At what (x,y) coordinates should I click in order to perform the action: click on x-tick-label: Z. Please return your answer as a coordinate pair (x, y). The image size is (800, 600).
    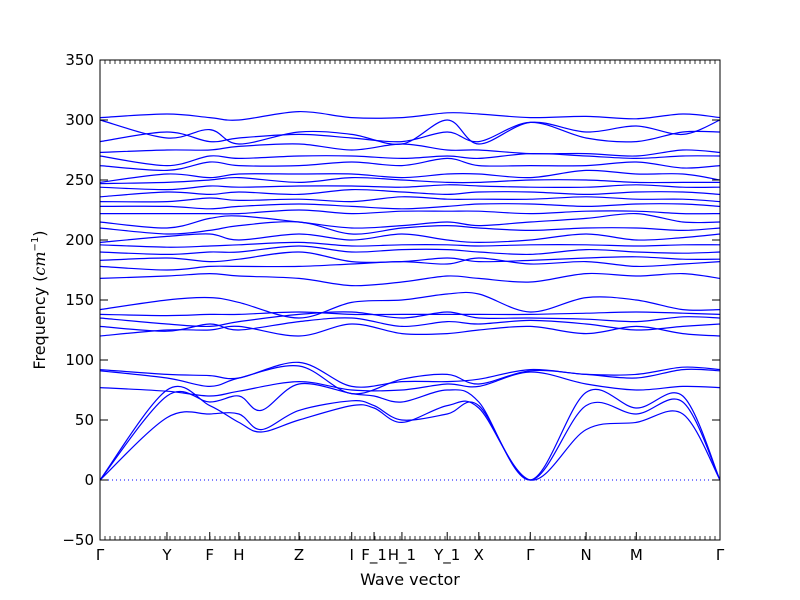
    Looking at the image, I should click on (299, 555).